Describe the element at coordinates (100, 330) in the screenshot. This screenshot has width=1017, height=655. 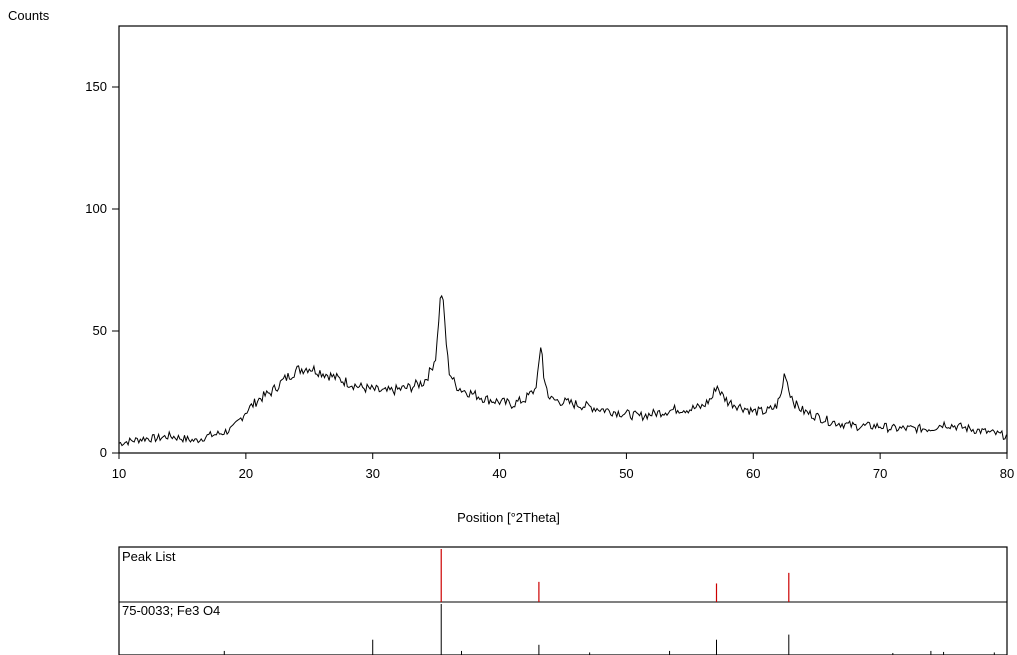
I see `y-tick-label: 50` at that location.